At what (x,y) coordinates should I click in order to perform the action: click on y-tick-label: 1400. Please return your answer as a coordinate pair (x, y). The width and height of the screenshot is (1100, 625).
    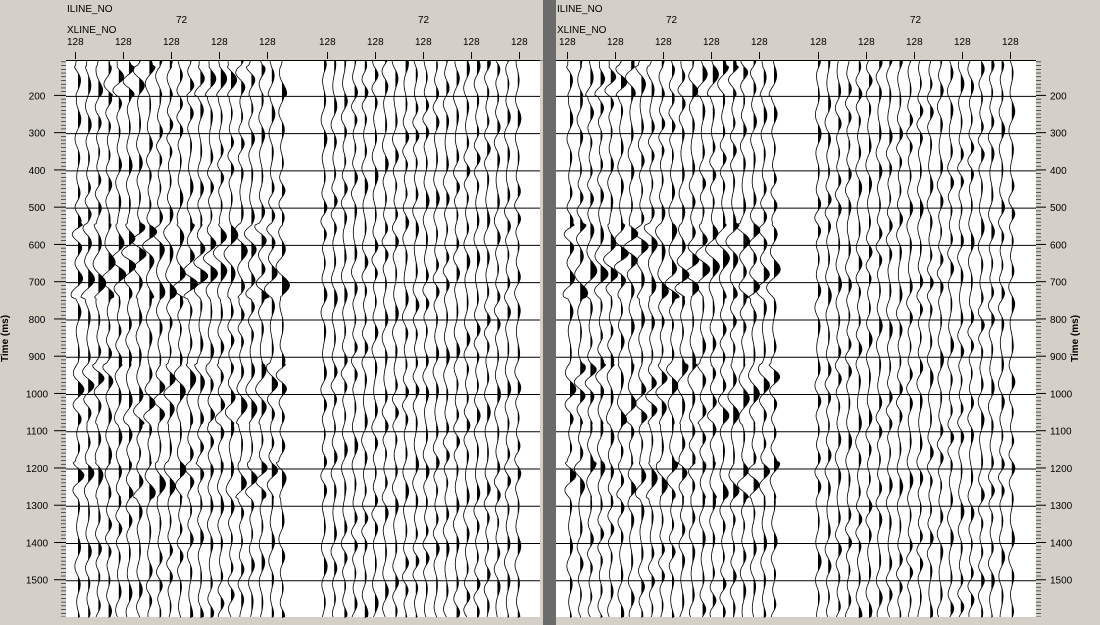
    Looking at the image, I should click on (37, 543).